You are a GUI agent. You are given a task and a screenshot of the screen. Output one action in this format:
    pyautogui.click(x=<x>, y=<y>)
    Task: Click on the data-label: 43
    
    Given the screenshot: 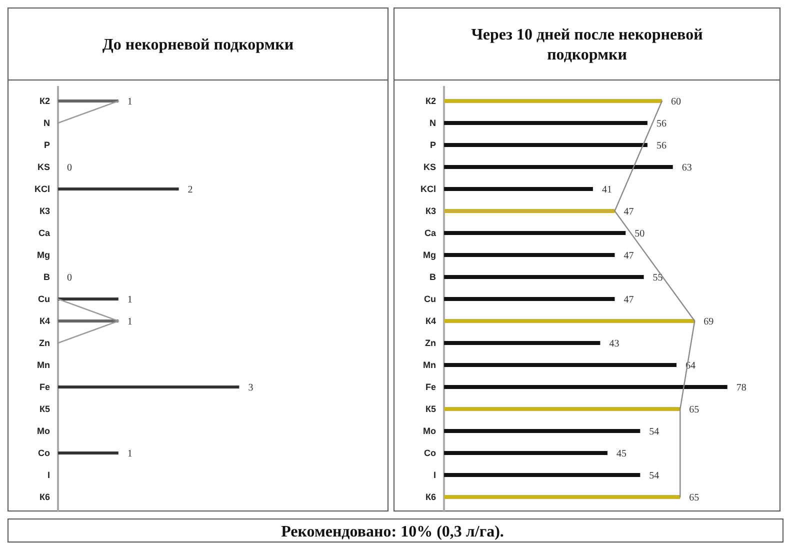 What is the action you would take?
    pyautogui.click(x=614, y=344)
    